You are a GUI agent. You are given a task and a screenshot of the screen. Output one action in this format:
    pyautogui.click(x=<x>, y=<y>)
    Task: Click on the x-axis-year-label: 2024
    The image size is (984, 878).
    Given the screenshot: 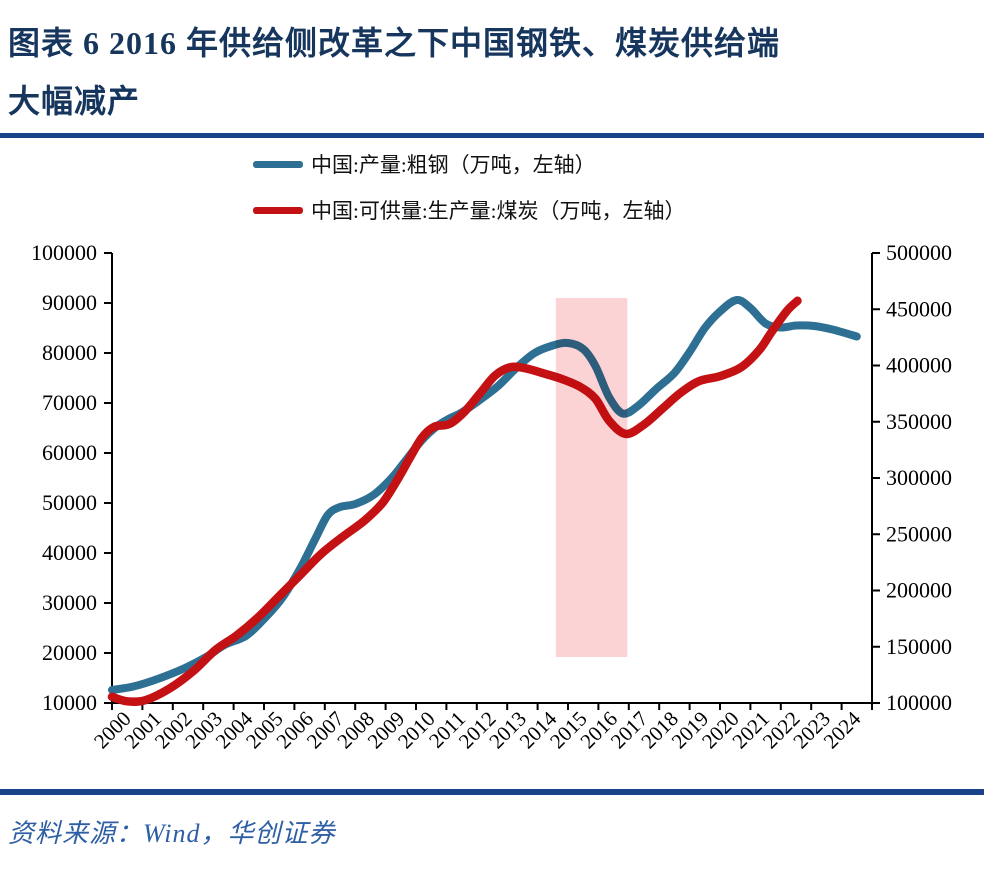 What is the action you would take?
    pyautogui.click(x=842, y=729)
    